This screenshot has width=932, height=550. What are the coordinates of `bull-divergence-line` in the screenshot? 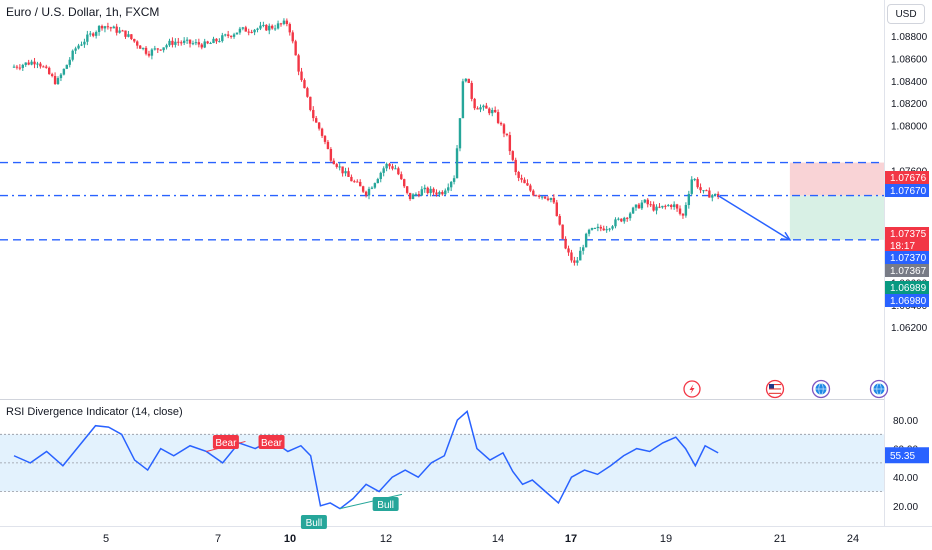 It's located at (371, 501).